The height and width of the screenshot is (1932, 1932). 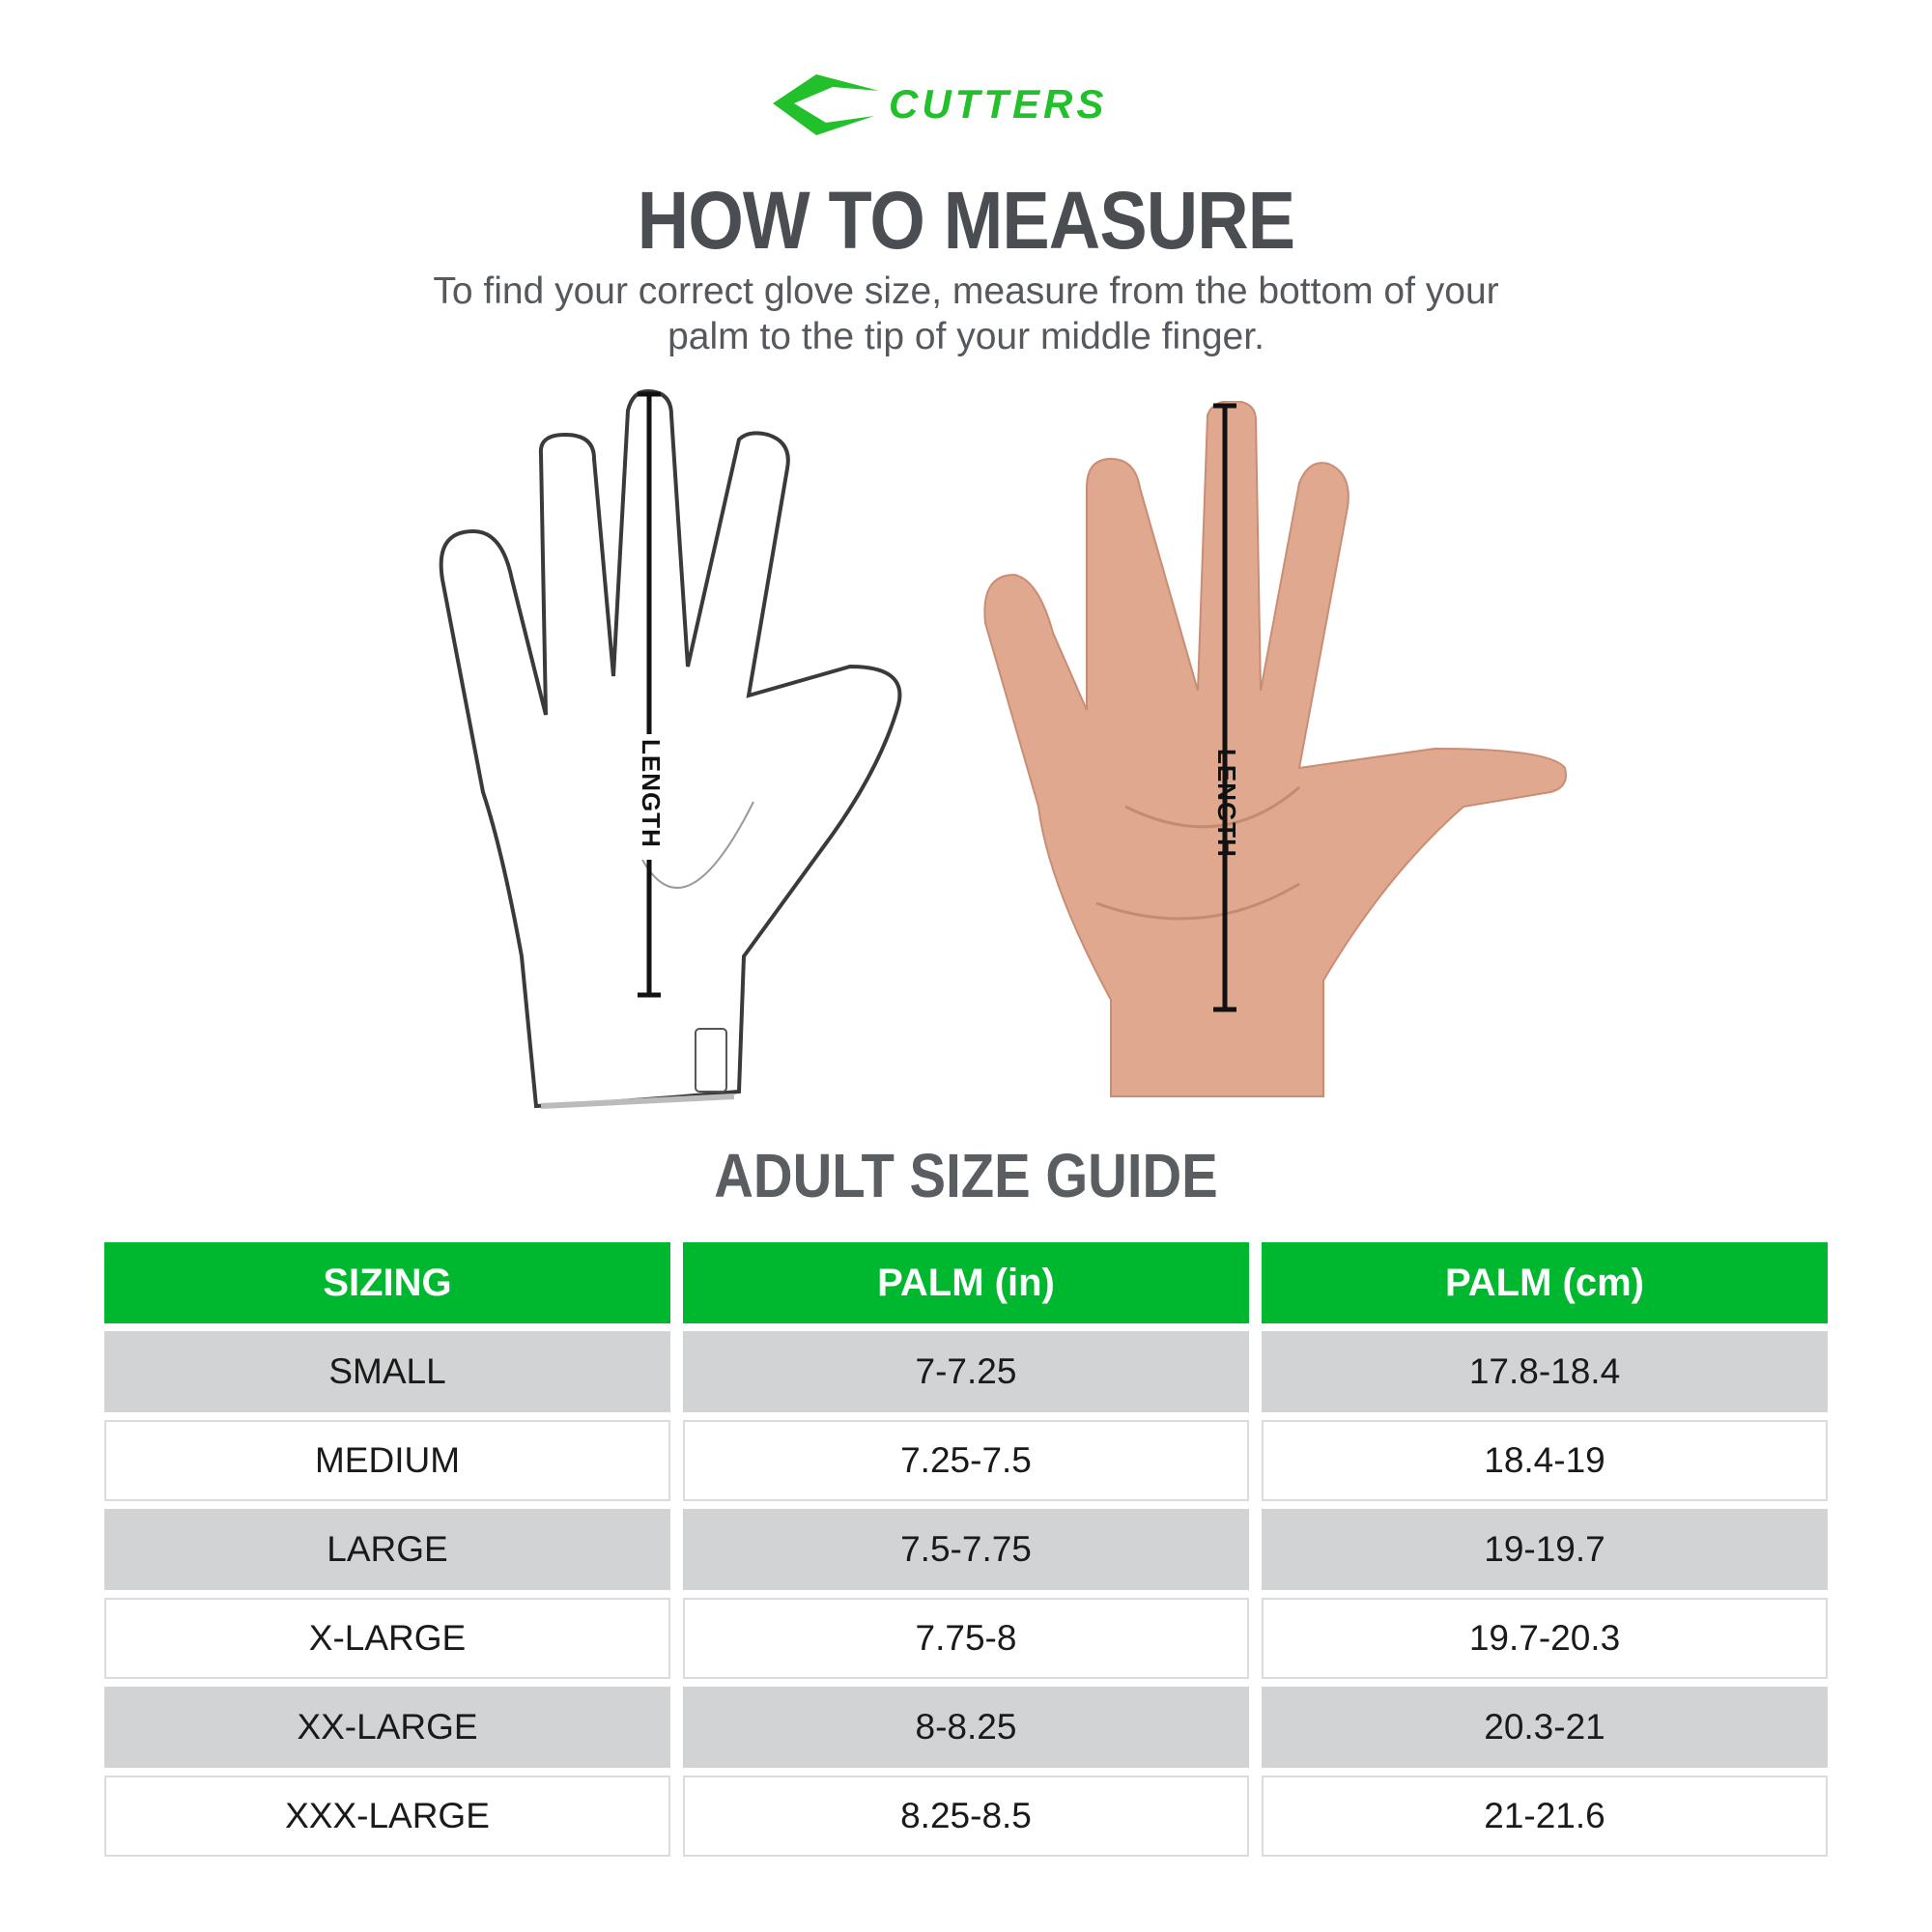 What do you see at coordinates (1545, 1371) in the screenshot?
I see `palm-cm-cell: 17.8-18.4` at bounding box center [1545, 1371].